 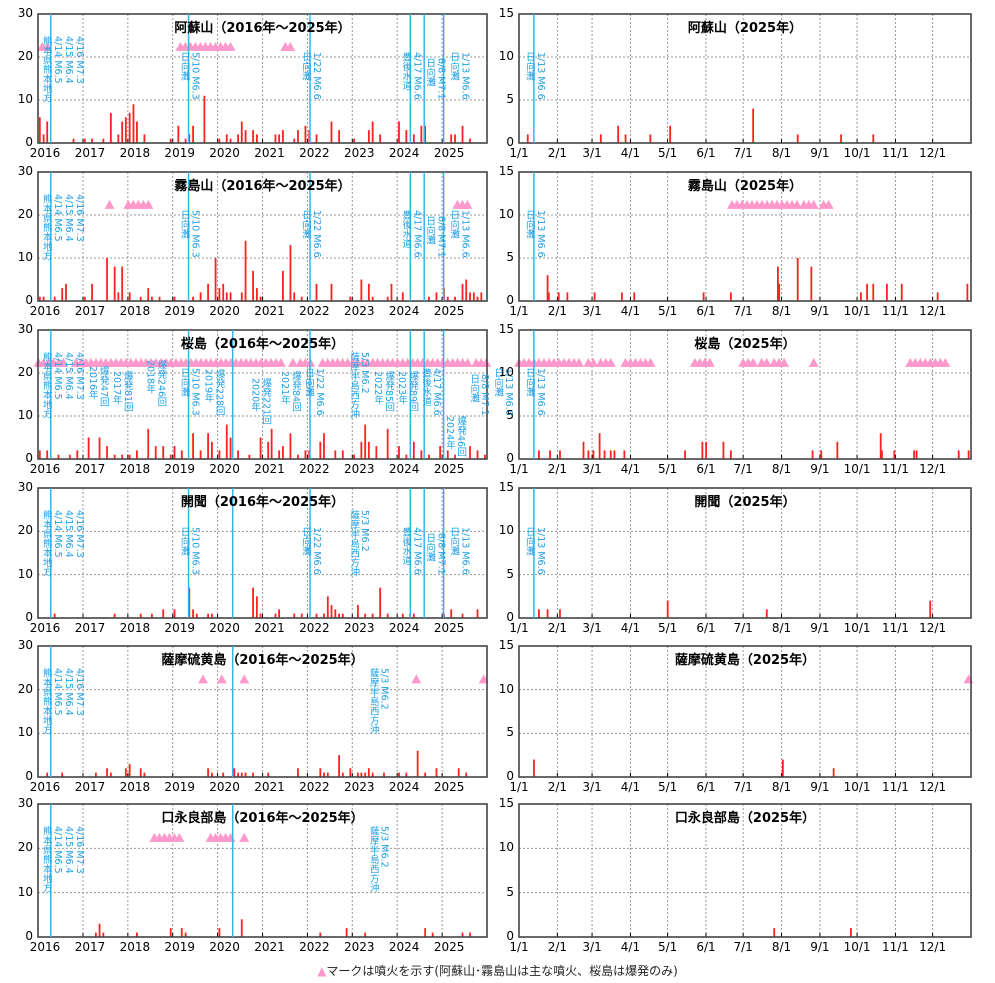 I want to click on y-tick-label: 15, so click(x=506, y=803).